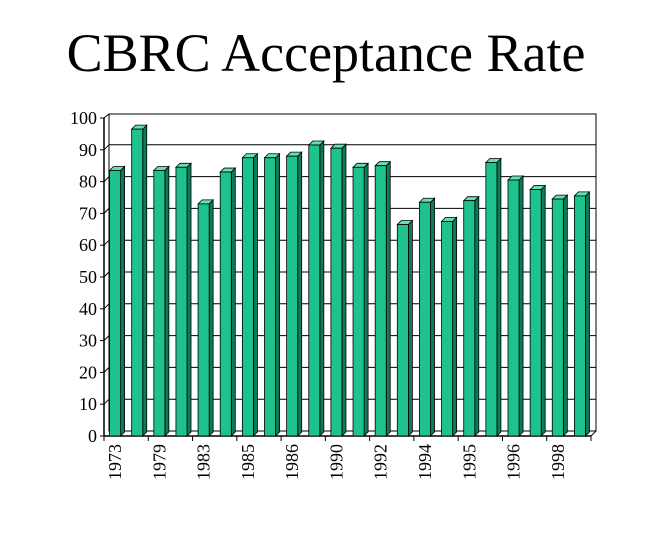 The width and height of the screenshot is (656, 554). What do you see at coordinates (593, 433) in the screenshot?
I see `floor-edge` at bounding box center [593, 433].